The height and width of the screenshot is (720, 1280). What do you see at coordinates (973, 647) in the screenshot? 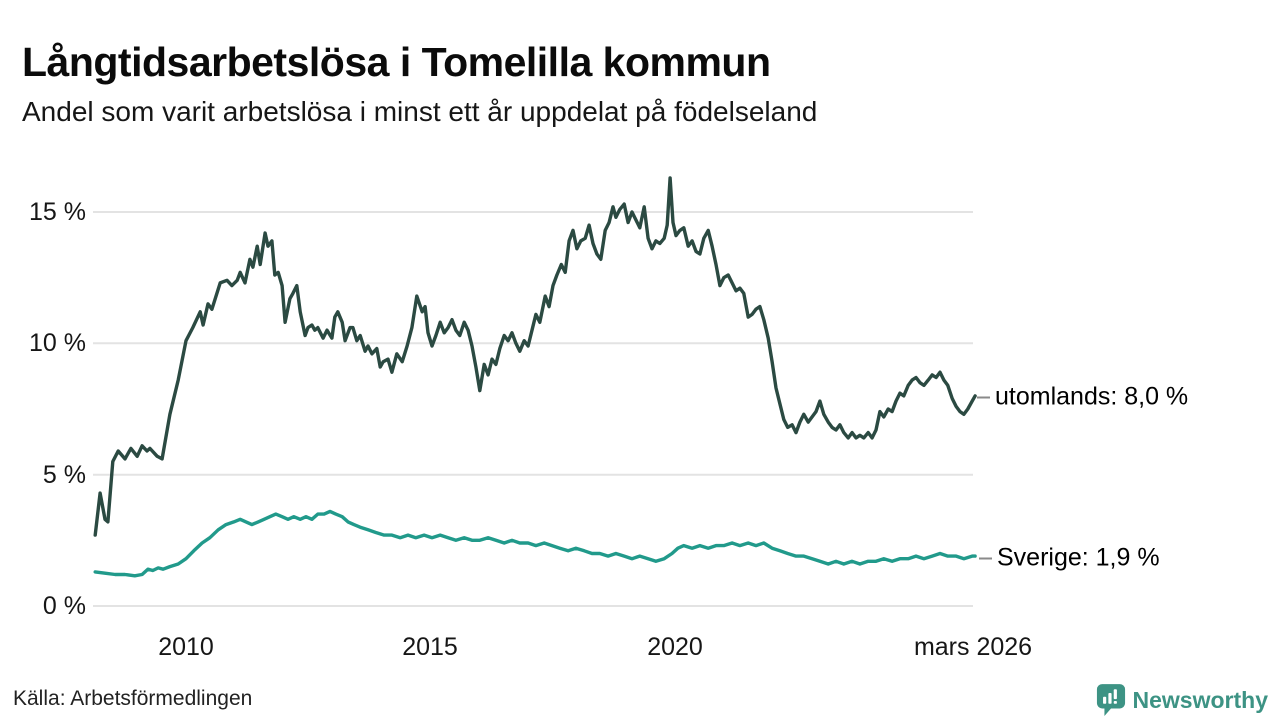
I see `x-axis-tick-label: mars 2026` at bounding box center [973, 647].